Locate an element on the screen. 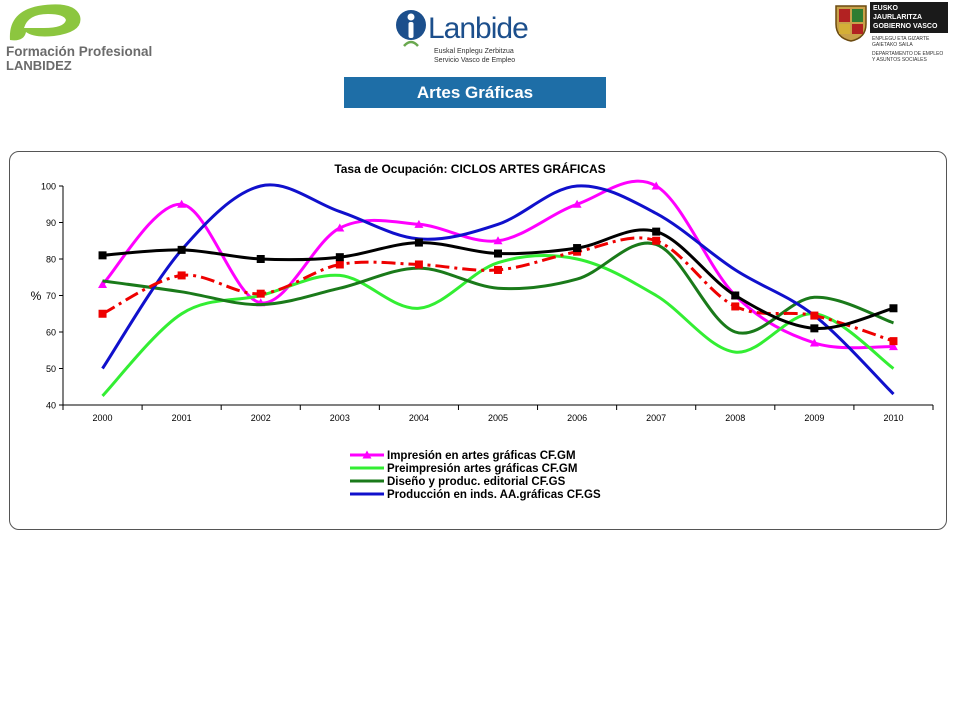  x-tick-label: 2001 is located at coordinates (182, 418).